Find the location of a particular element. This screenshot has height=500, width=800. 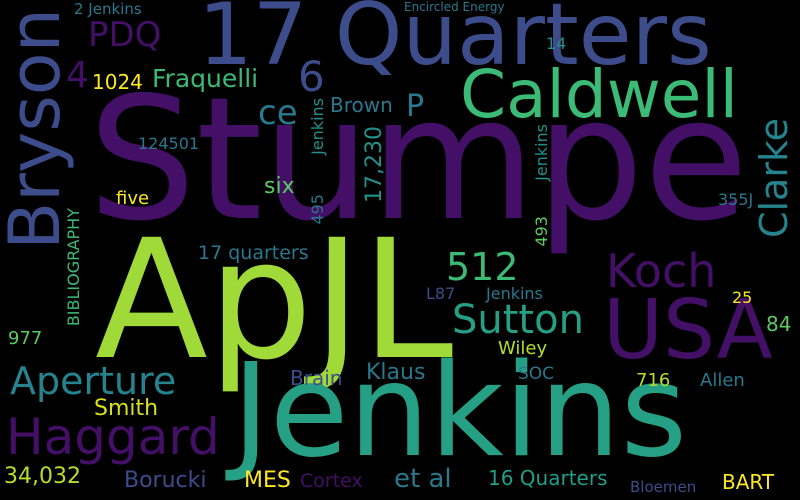

word-fraquelli: Fraquelli is located at coordinates (205, 78).